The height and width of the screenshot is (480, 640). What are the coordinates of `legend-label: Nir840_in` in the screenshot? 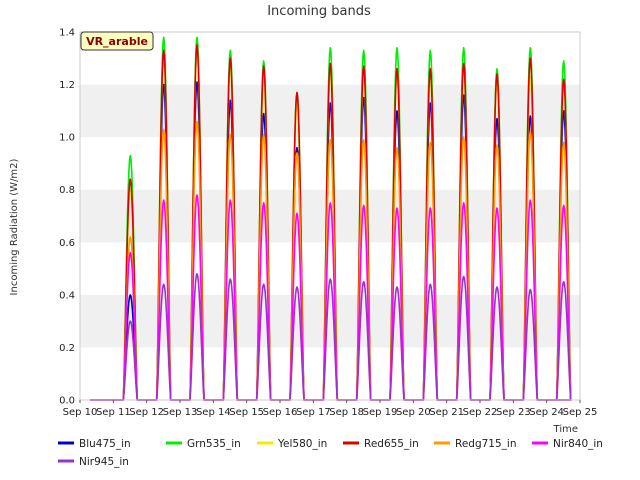 It's located at (578, 444).